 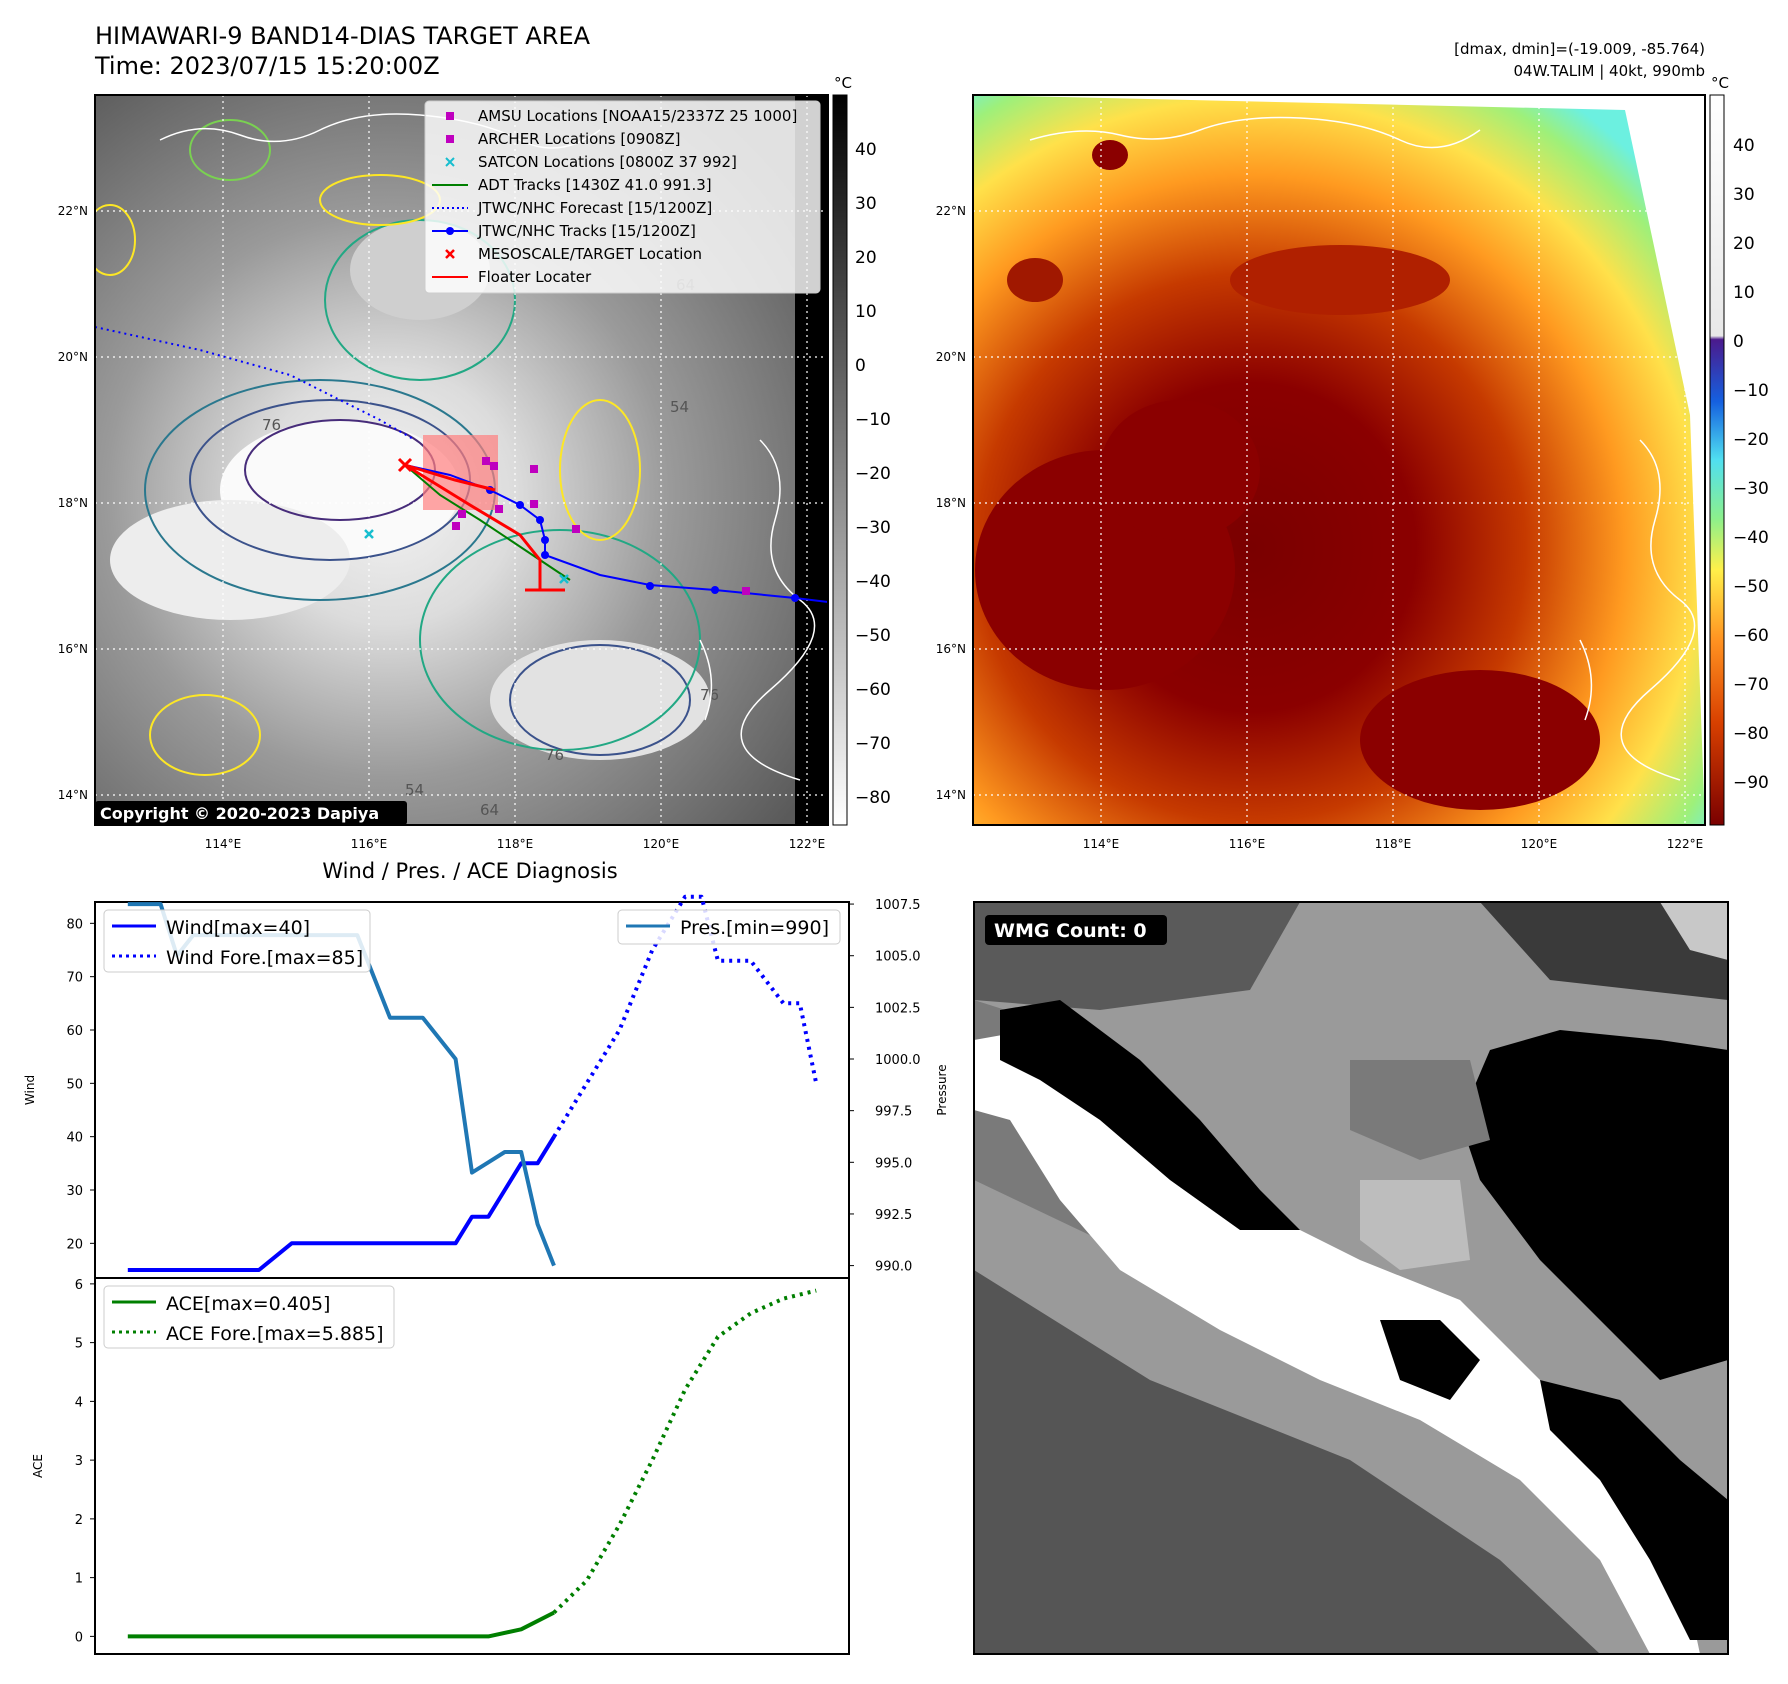 I want to click on pressure-y-tick-label: 1000.0, so click(x=898, y=1060).